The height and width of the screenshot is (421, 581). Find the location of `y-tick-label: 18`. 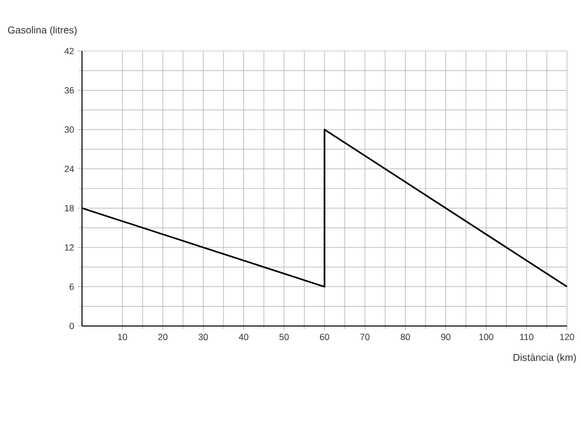

y-tick-label: 18 is located at coordinates (69, 208).